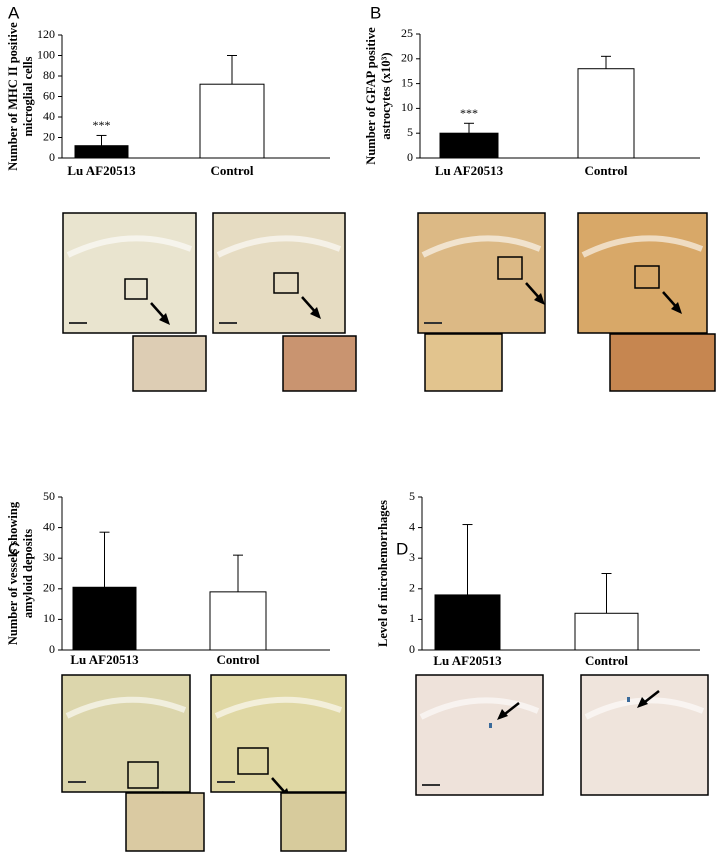 This screenshot has width=716, height=853. Describe the element at coordinates (28, 573) in the screenshot. I see `y-axis-label: amyloid deposits` at that location.